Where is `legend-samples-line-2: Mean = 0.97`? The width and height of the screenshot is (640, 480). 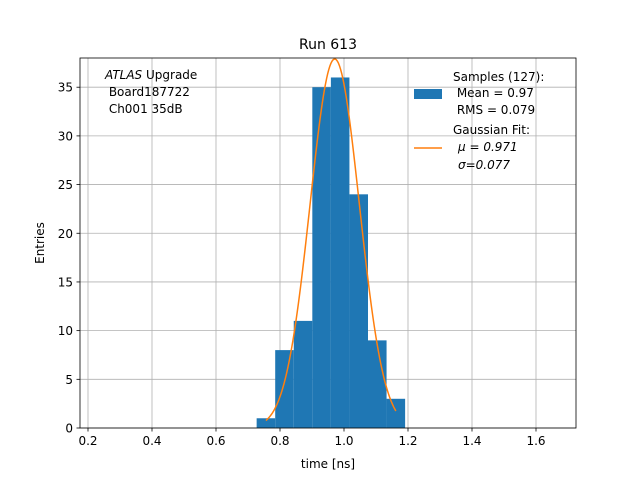 legend-samples-line-2: Mean = 0.97 is located at coordinates (493, 93).